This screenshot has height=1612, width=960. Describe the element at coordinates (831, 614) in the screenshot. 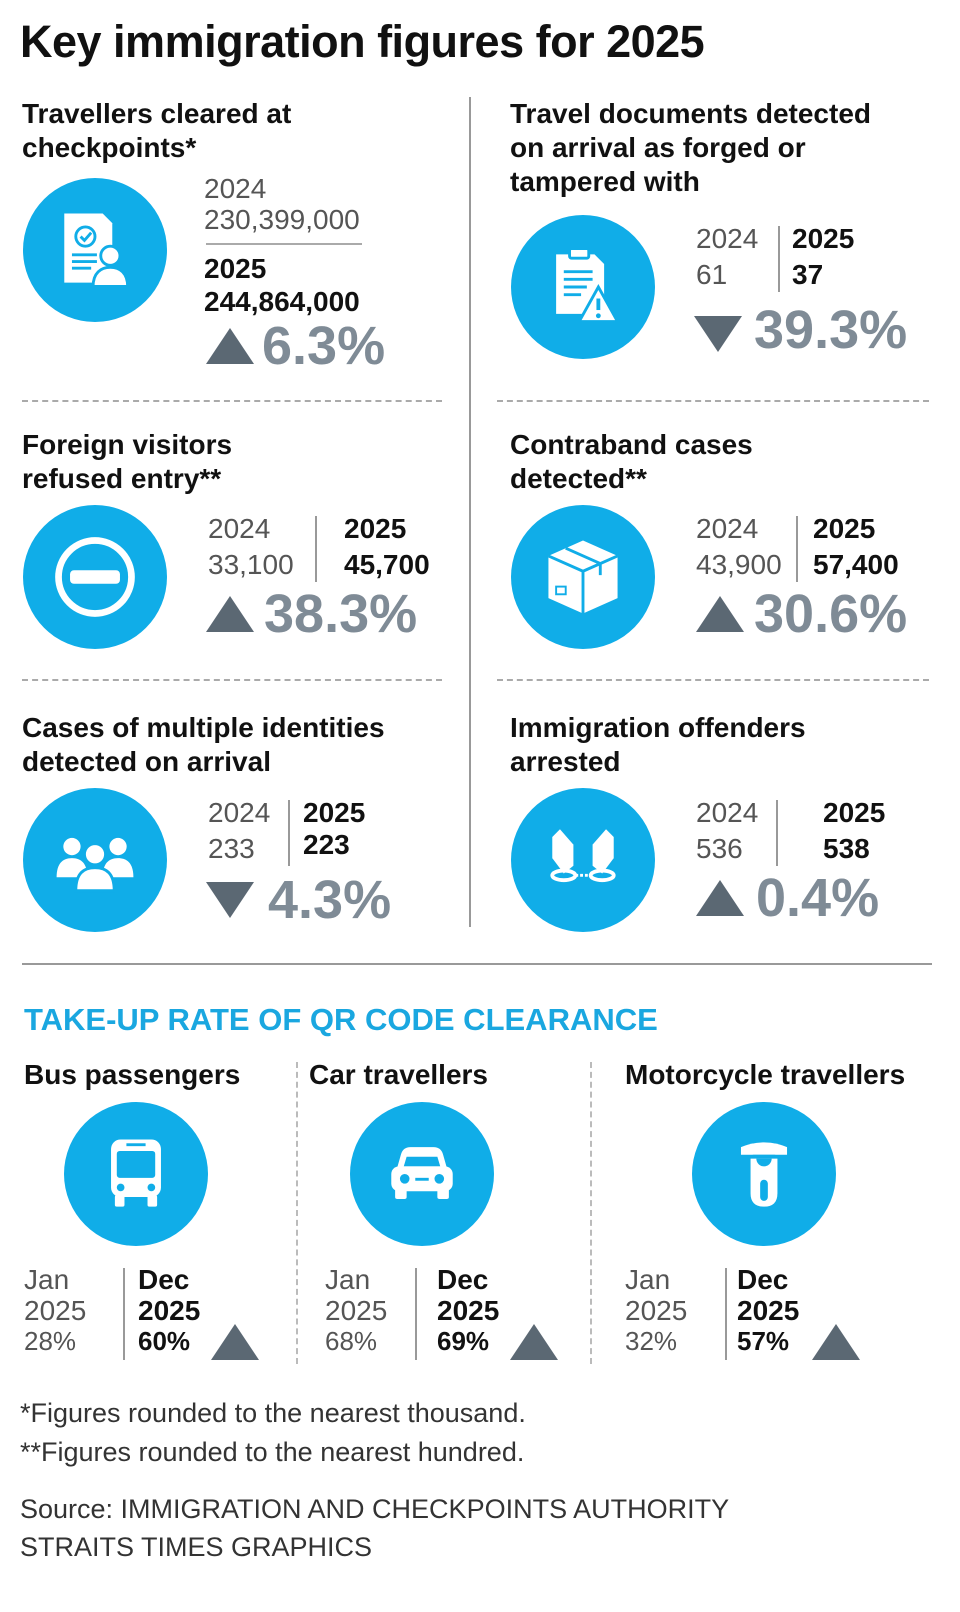

I see `change-percent: 30.6%` at that location.